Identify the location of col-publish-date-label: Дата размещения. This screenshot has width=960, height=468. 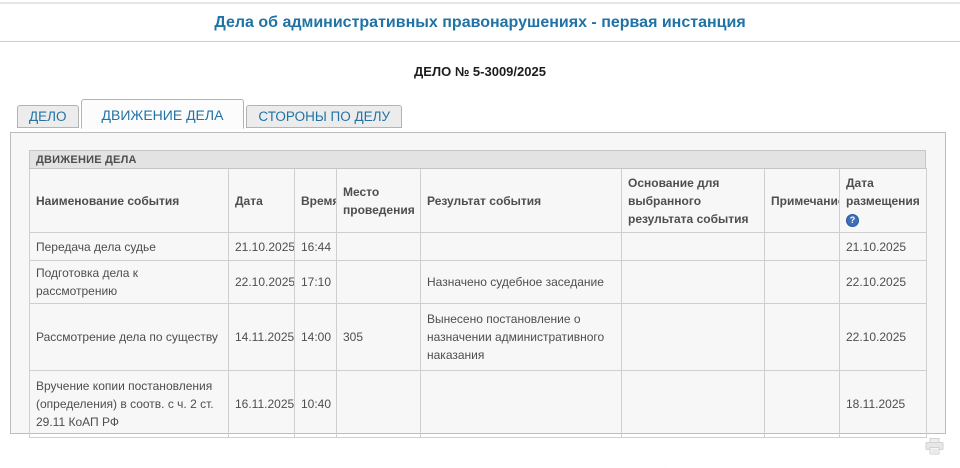
(883, 191).